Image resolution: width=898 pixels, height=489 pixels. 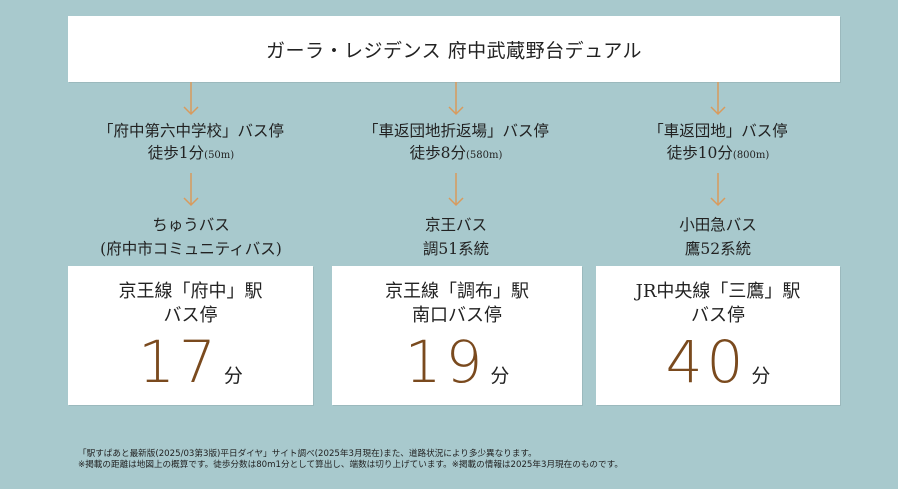 What do you see at coordinates (718, 237) in the screenshot?
I see `bus-line-label: 小田急バス 鷹52系統` at bounding box center [718, 237].